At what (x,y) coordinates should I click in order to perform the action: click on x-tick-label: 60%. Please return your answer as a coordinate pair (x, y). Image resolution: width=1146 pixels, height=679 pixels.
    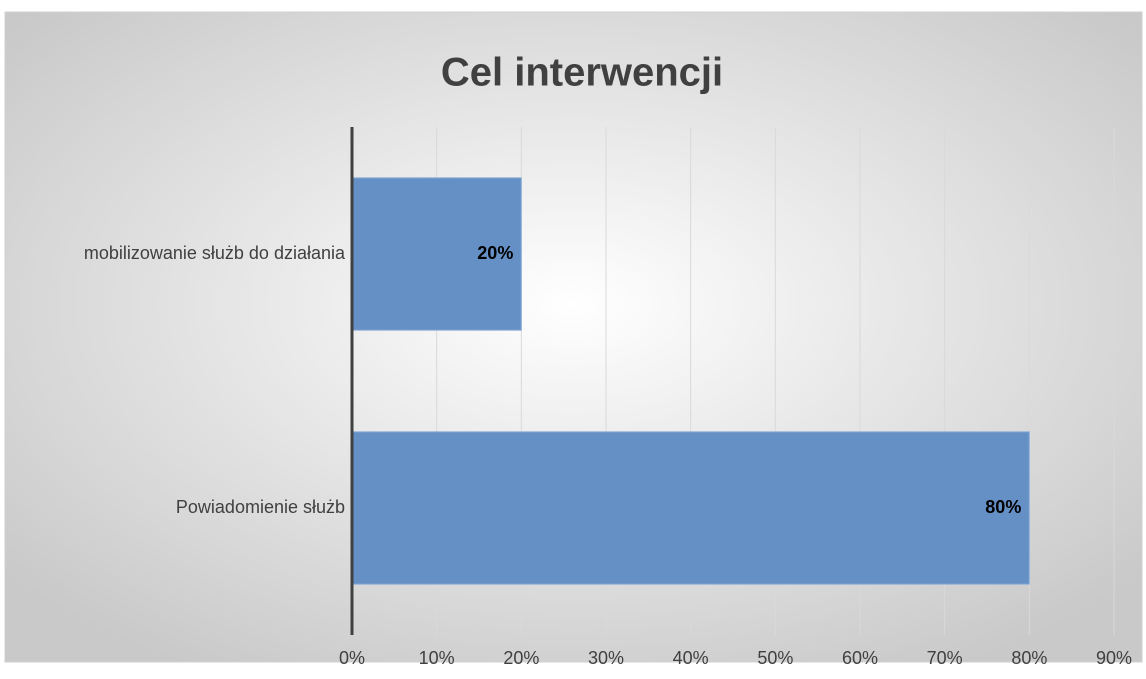
    Looking at the image, I should click on (860, 658).